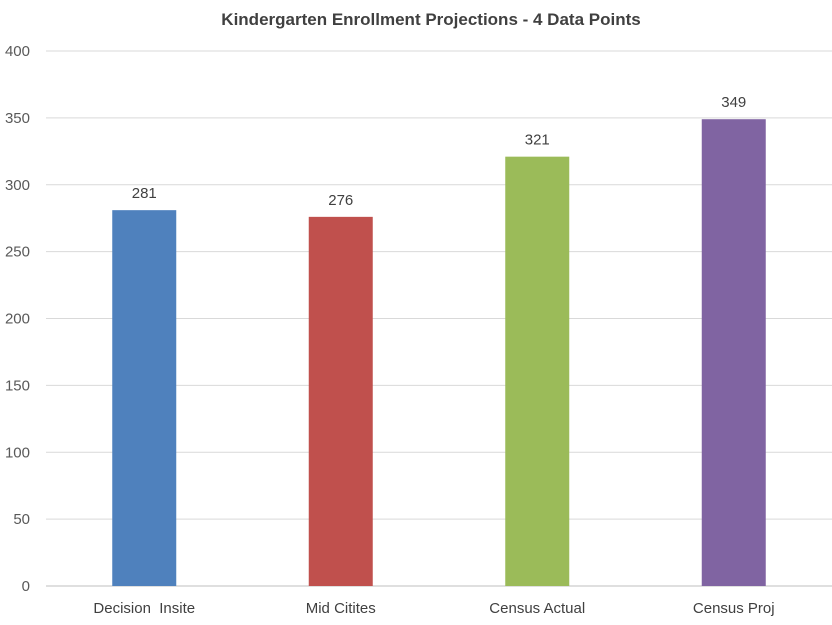 Image resolution: width=832 pixels, height=625 pixels. What do you see at coordinates (341, 608) in the screenshot?
I see `x-tick-label: Mid Citites` at bounding box center [341, 608].